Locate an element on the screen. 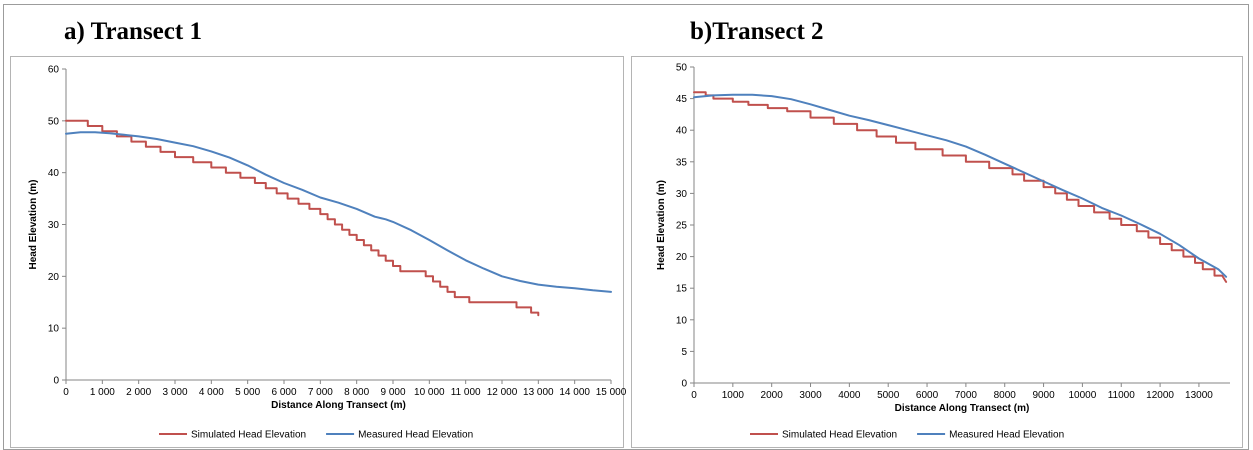 The height and width of the screenshot is (450, 1253). chart-a-x-tick-label: 7 000 is located at coordinates (320, 392).